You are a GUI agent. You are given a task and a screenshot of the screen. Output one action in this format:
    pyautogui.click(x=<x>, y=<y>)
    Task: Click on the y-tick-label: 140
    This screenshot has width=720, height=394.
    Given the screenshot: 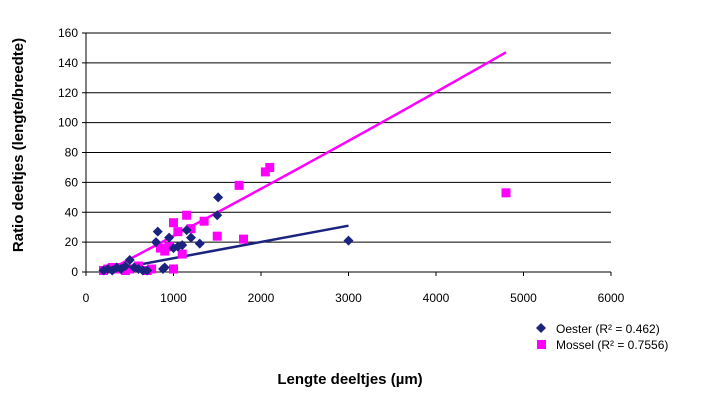 What is the action you would take?
    pyautogui.click(x=68, y=63)
    